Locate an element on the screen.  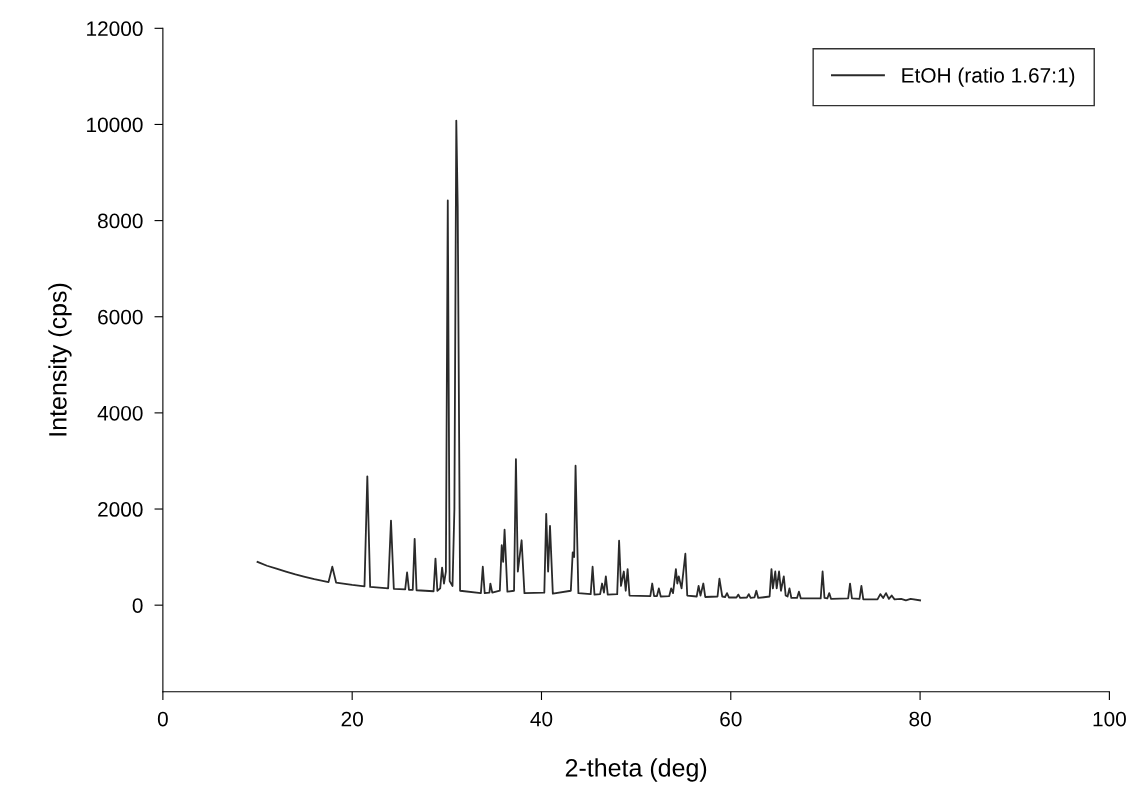
y-axis-title: Intensity (cps) is located at coordinates (60, 359).